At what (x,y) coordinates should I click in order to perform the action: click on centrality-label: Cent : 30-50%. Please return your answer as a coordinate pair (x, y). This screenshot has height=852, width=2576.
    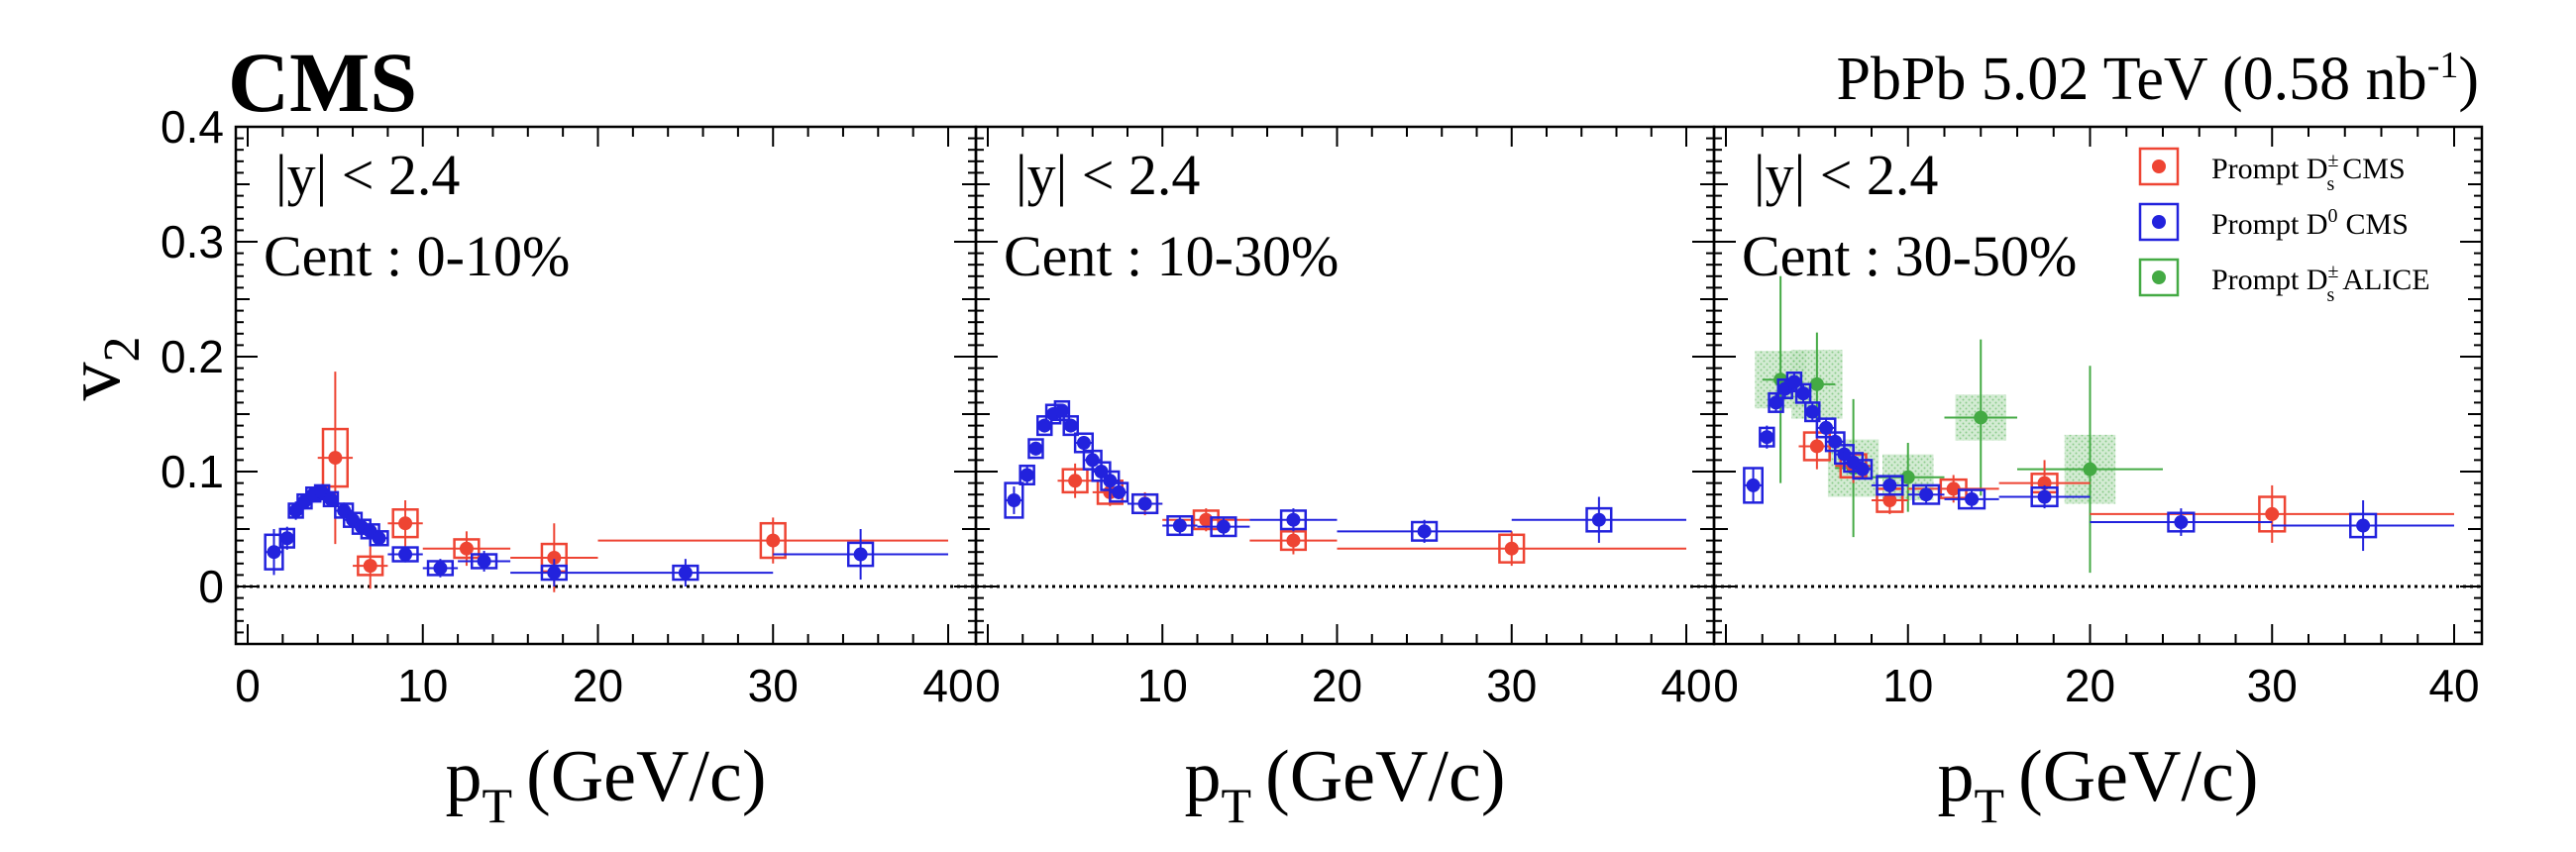
    Looking at the image, I should click on (1909, 256).